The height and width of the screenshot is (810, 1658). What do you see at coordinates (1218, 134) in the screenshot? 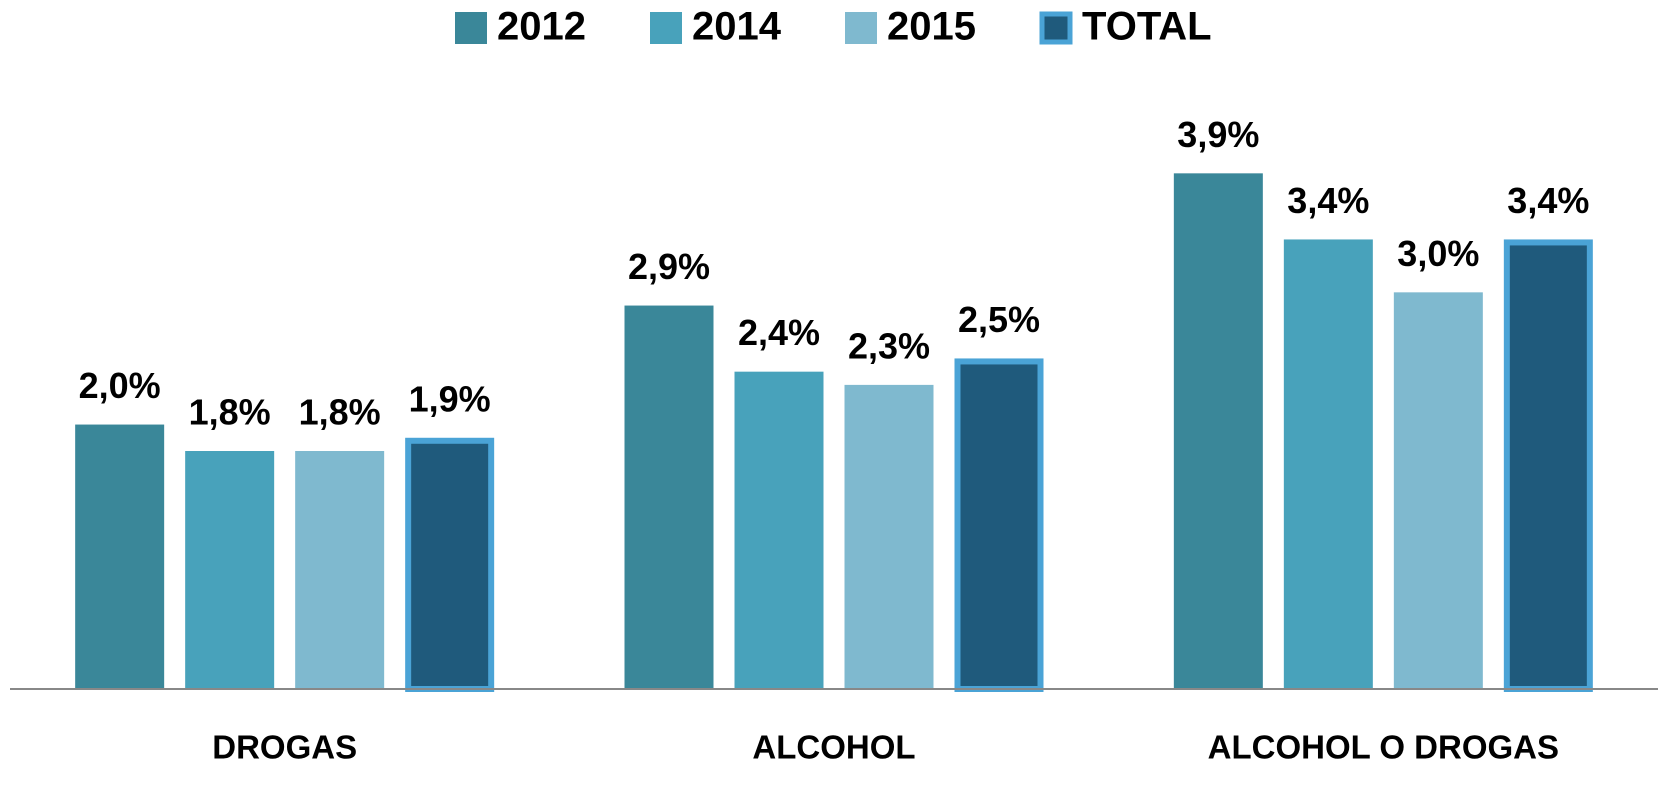
I see `data-label: 3,9%` at bounding box center [1218, 134].